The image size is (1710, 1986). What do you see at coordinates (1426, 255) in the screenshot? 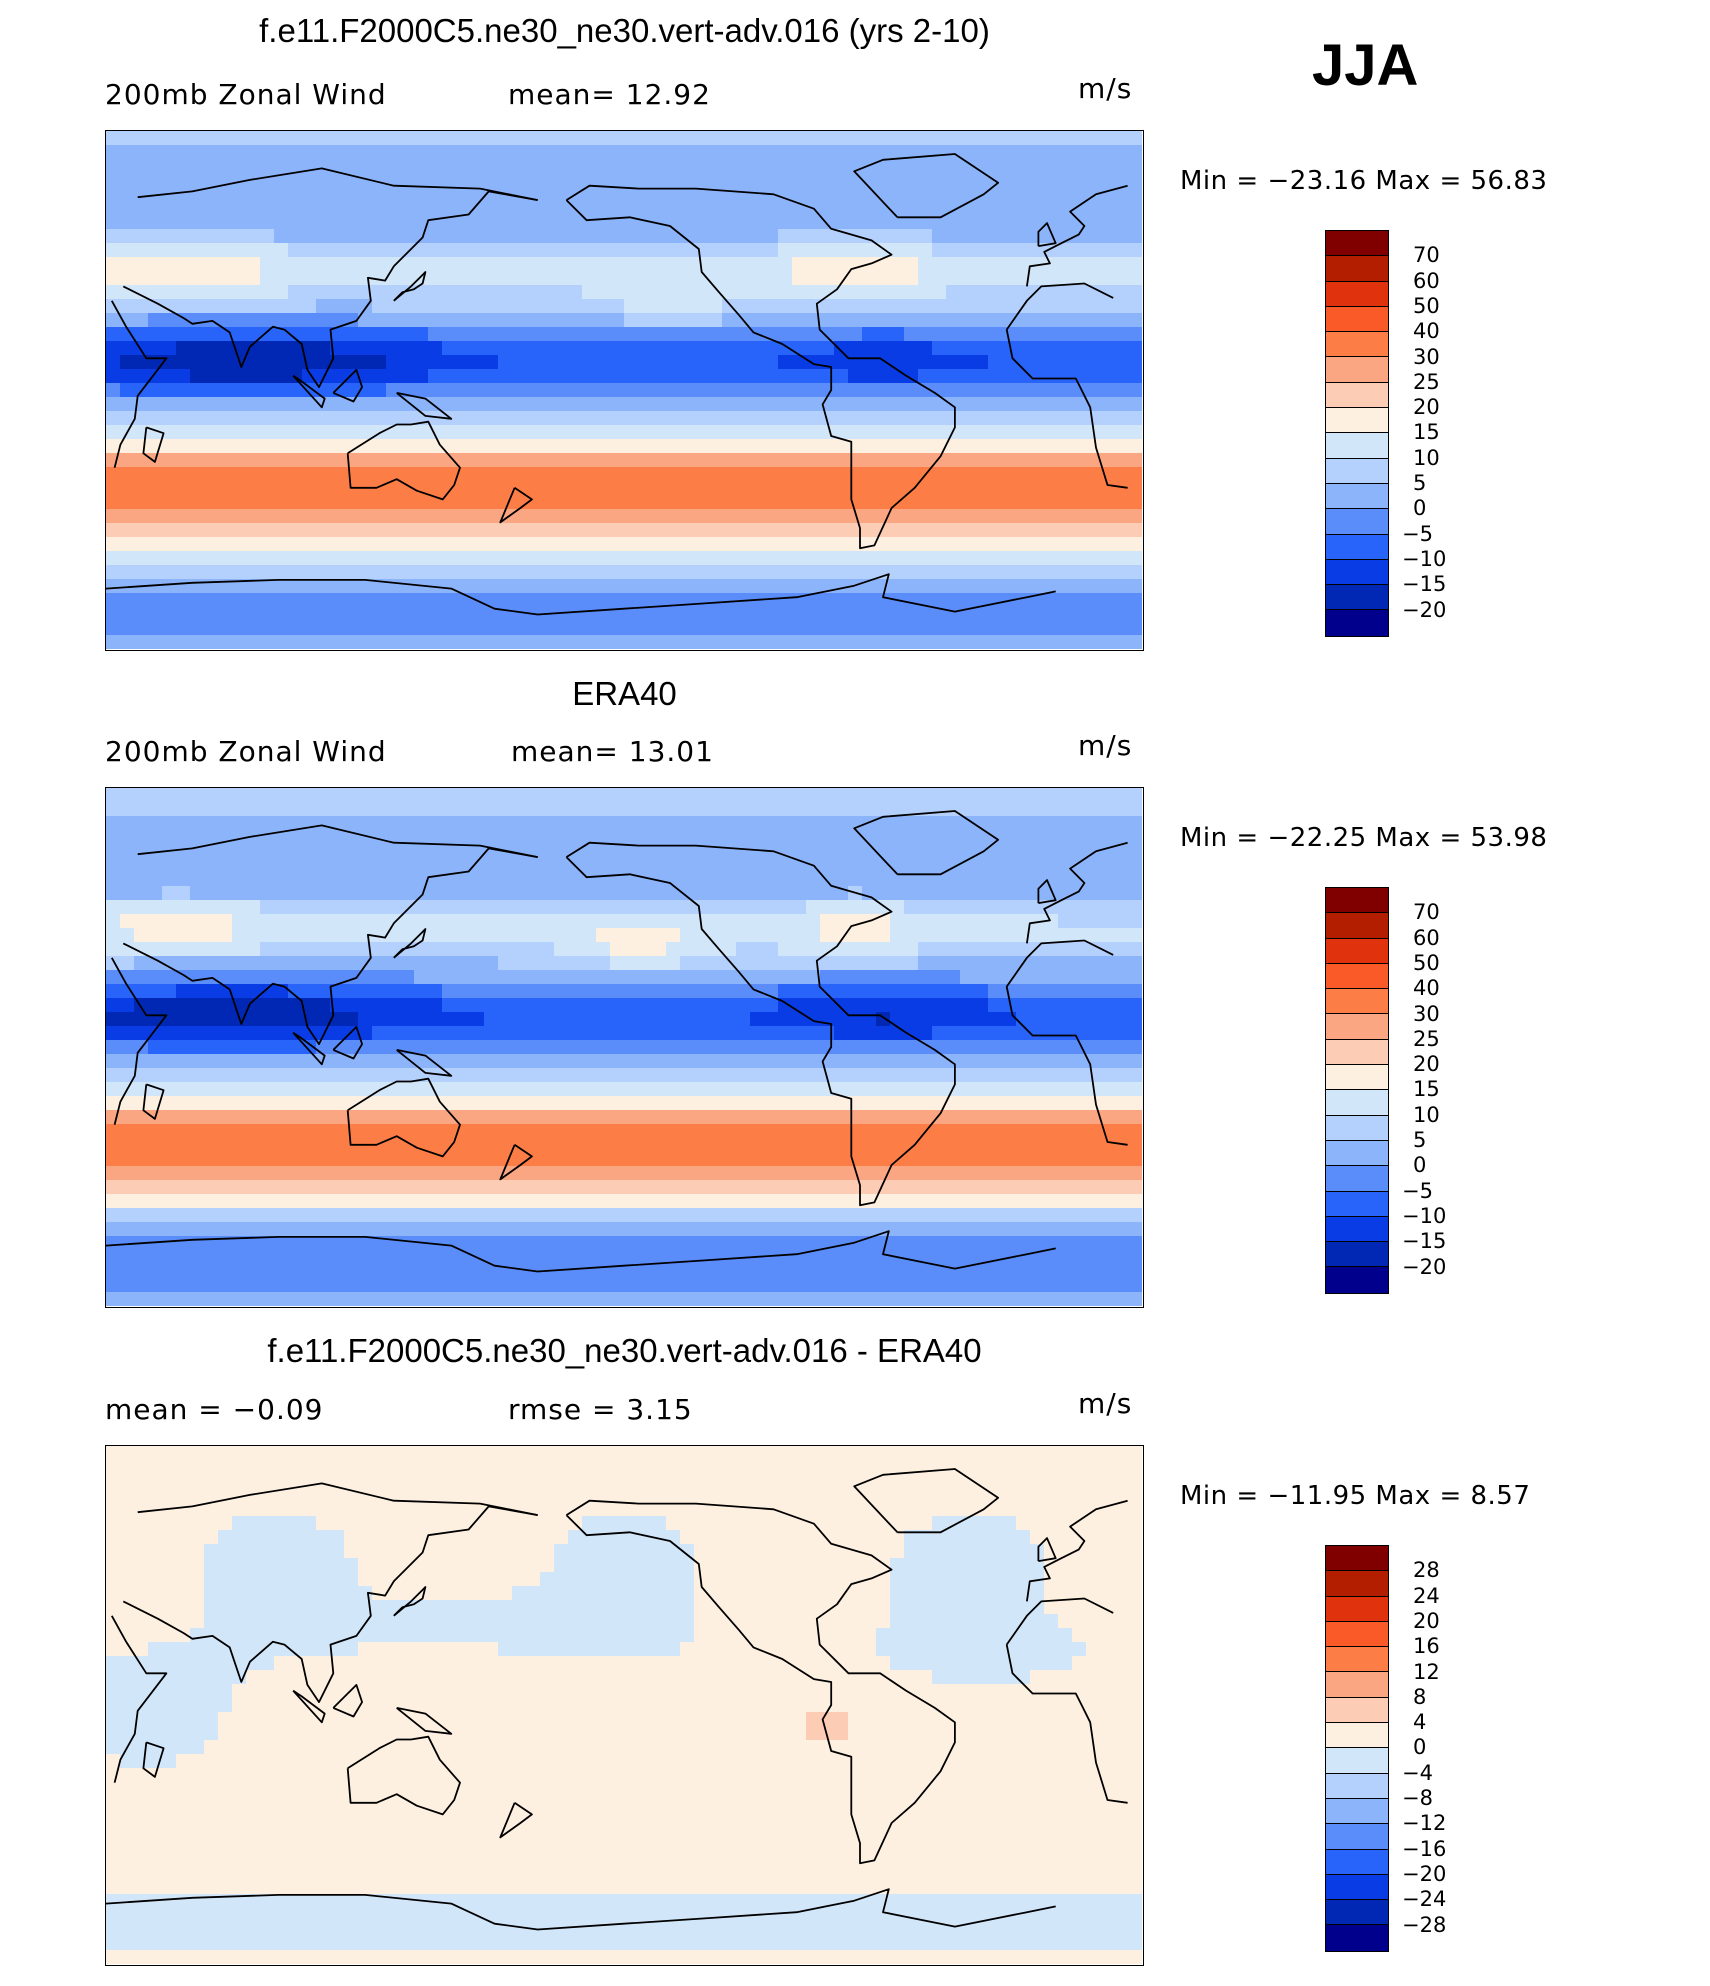
I see `colorbar-tick-label: 70` at bounding box center [1426, 255].